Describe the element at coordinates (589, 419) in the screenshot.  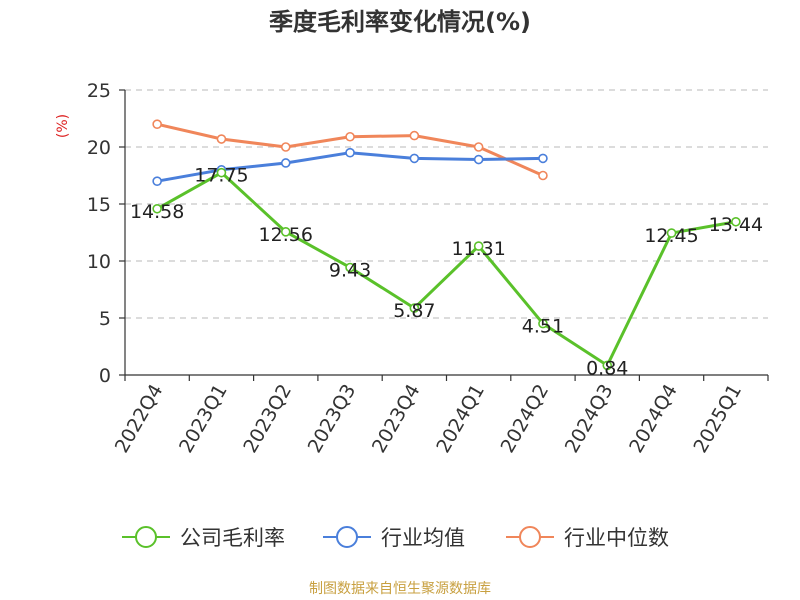
I see `x-tick-label: 2024Q3` at that location.